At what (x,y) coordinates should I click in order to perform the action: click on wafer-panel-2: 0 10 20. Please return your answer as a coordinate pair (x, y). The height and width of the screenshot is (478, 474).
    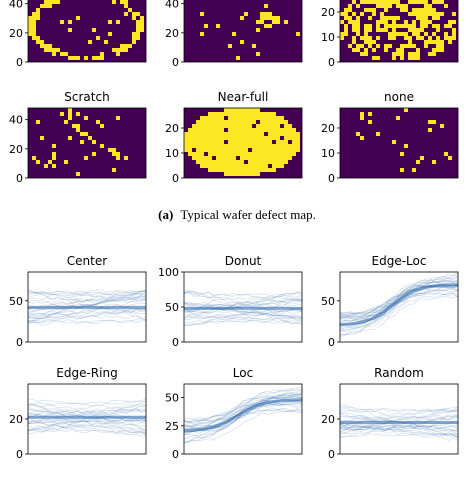
    Looking at the image, I should click on (390, 34).